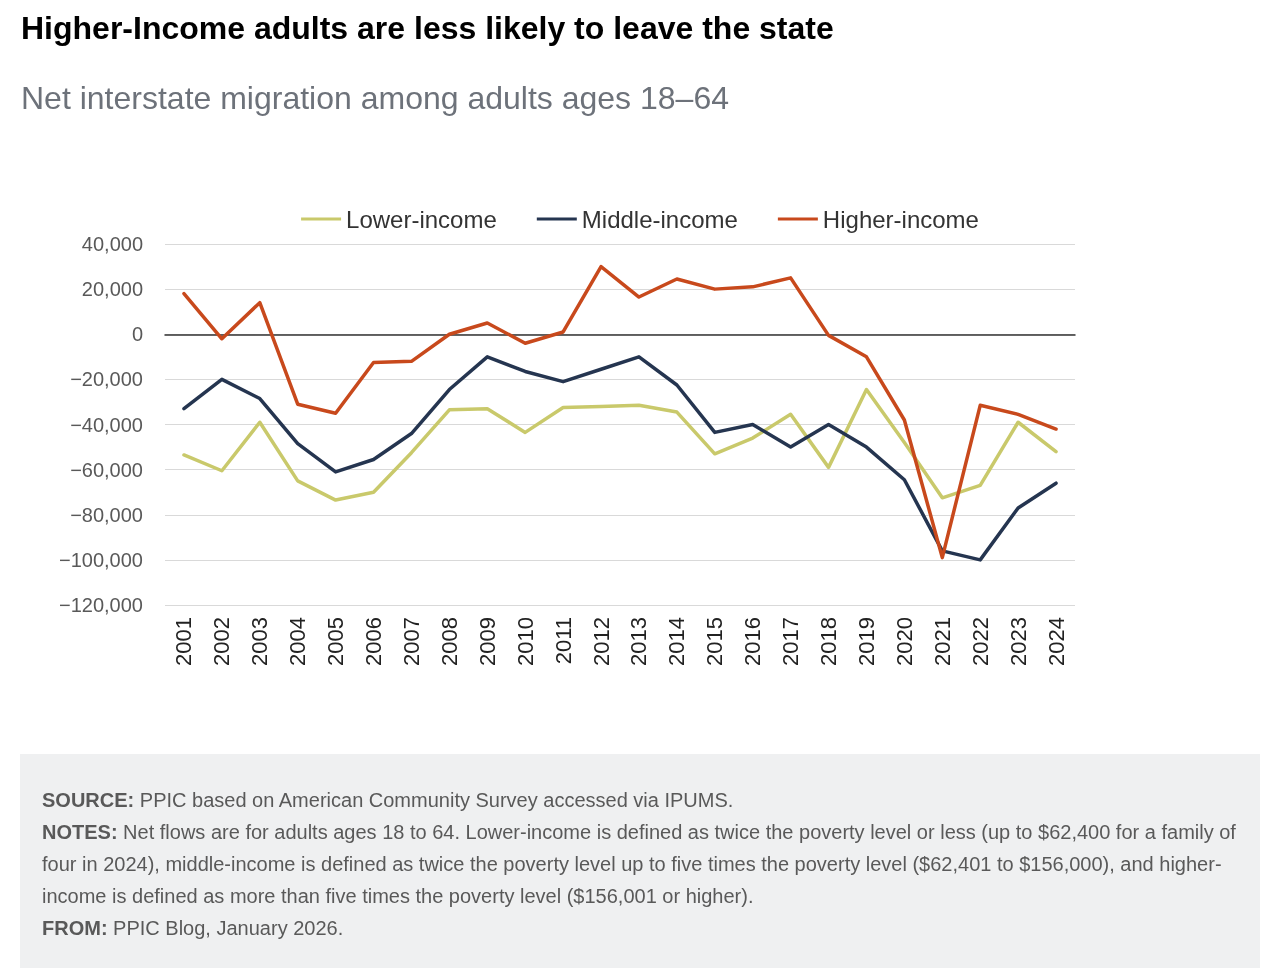  Describe the element at coordinates (106, 379) in the screenshot. I see `y-tick-label: −20,000` at that location.